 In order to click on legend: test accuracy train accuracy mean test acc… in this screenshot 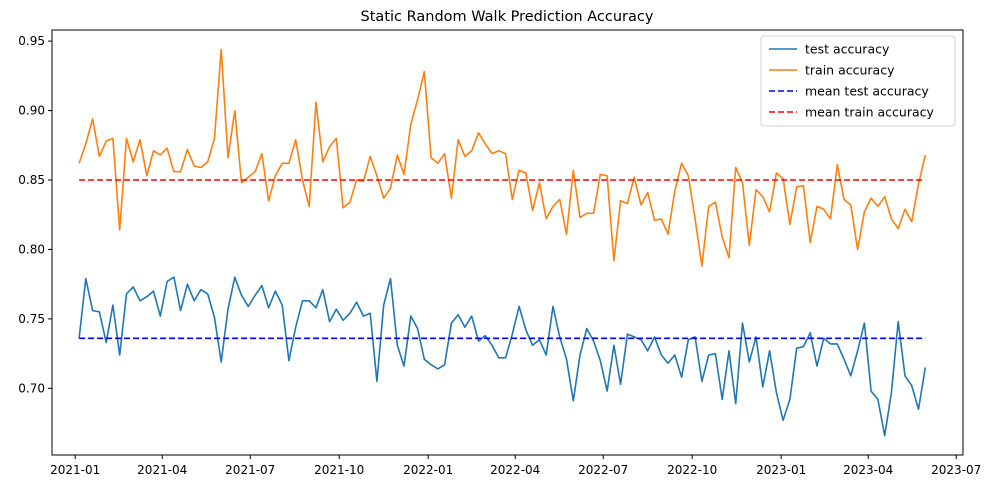, I will do `click(858, 81)`.